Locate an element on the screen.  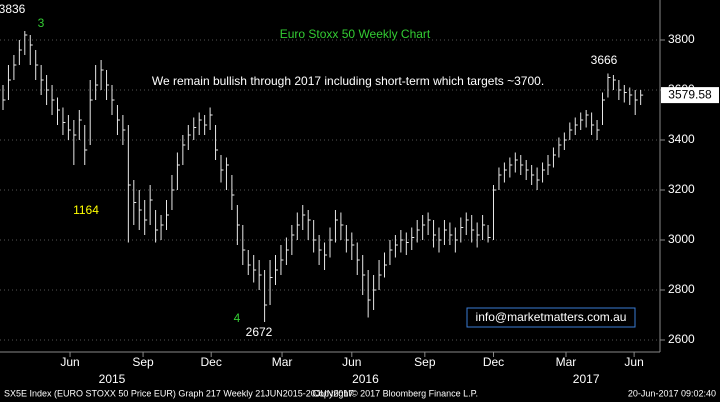
annotation: 3 is located at coordinates (41, 23).